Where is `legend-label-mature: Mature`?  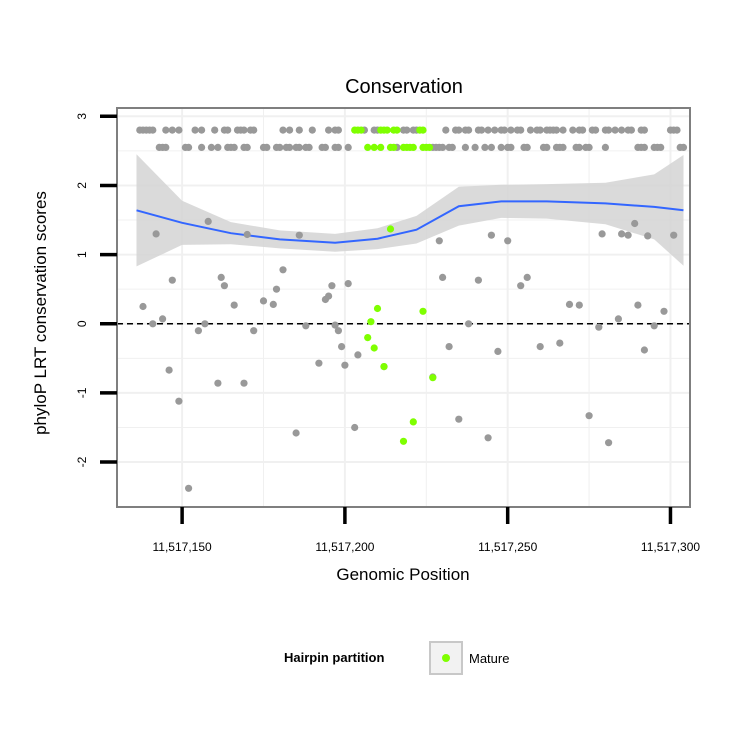 legend-label-mature: Mature is located at coordinates (489, 658).